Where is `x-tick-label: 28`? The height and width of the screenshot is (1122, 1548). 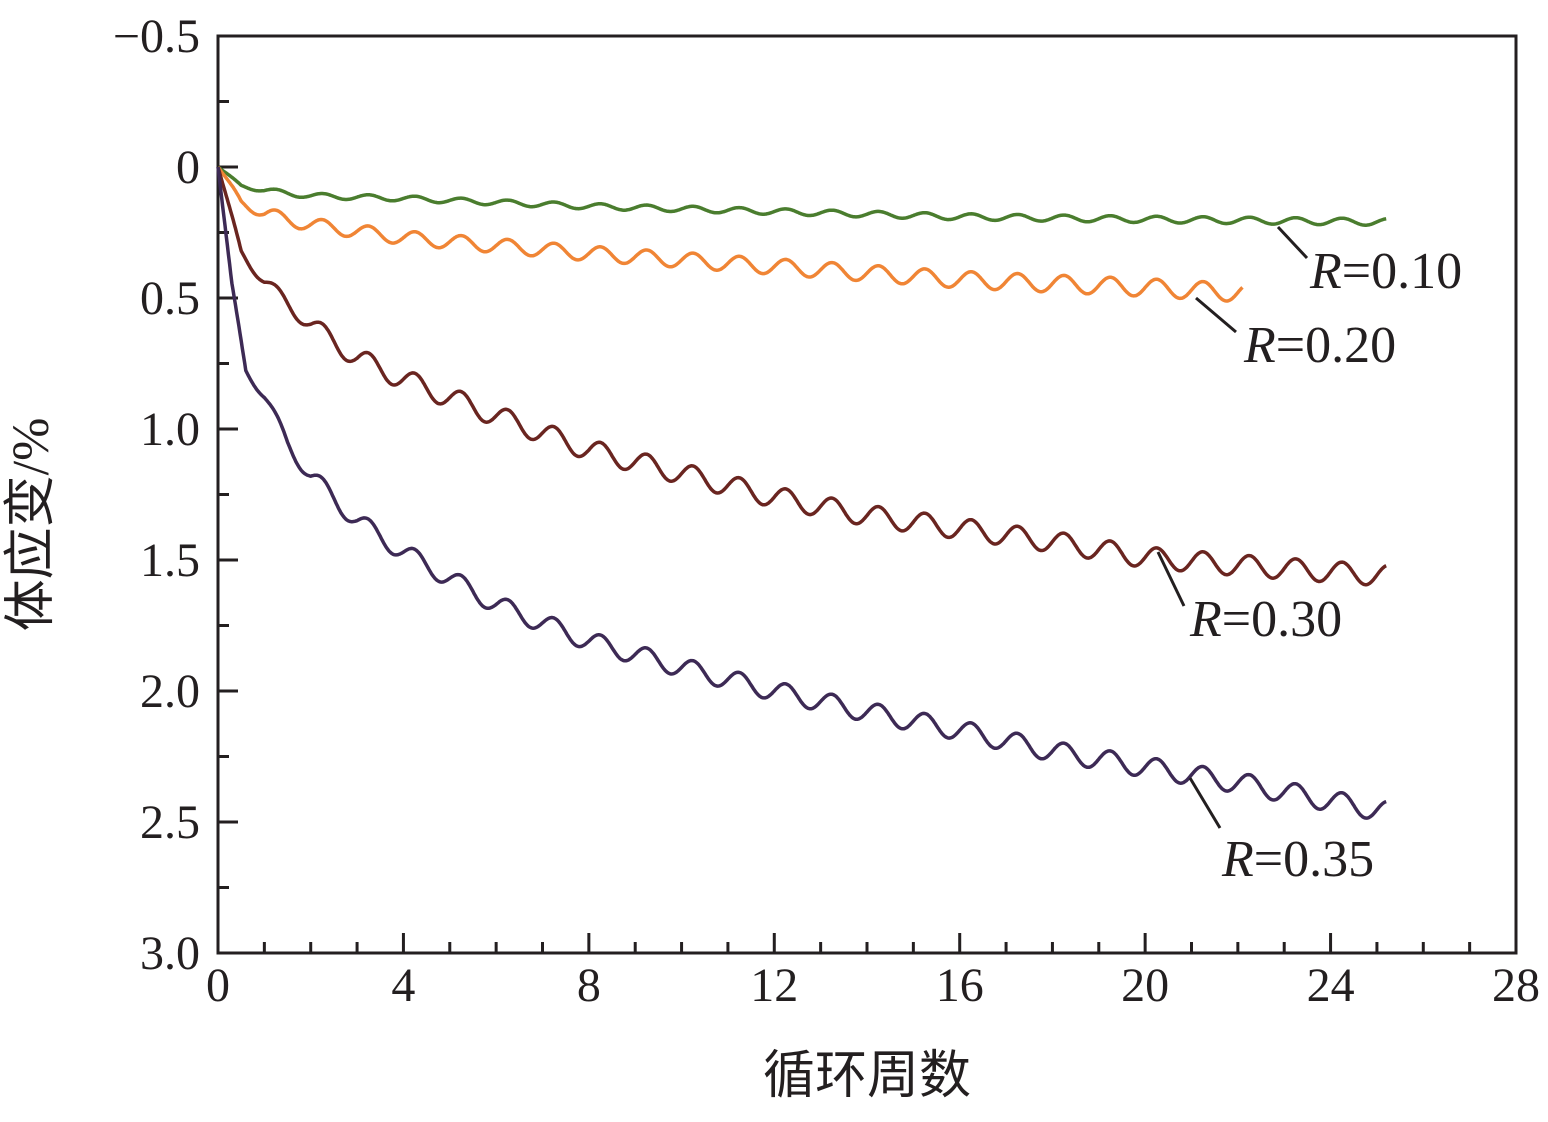 x-tick-label: 28 is located at coordinates (1516, 985).